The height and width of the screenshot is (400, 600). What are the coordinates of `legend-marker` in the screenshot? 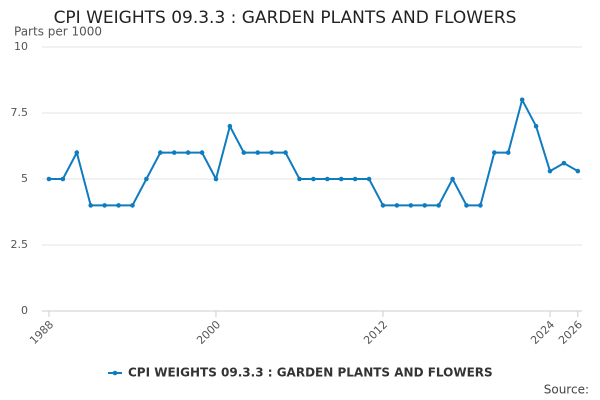 It's located at (115, 373).